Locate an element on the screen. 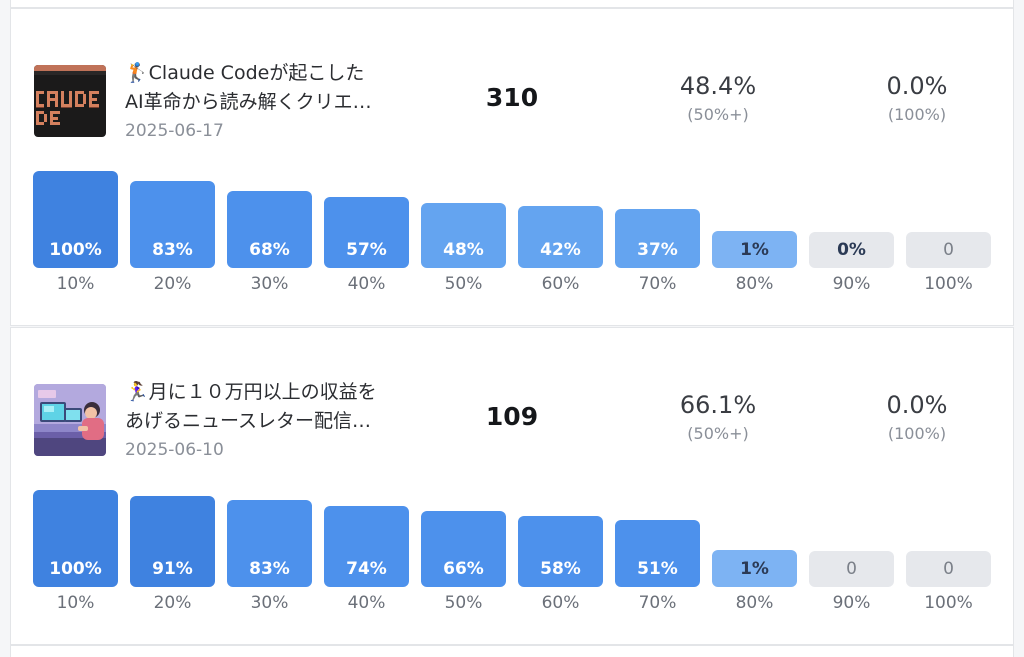 This screenshot has width=1024, height=657. view-count: 109 is located at coordinates (512, 416).